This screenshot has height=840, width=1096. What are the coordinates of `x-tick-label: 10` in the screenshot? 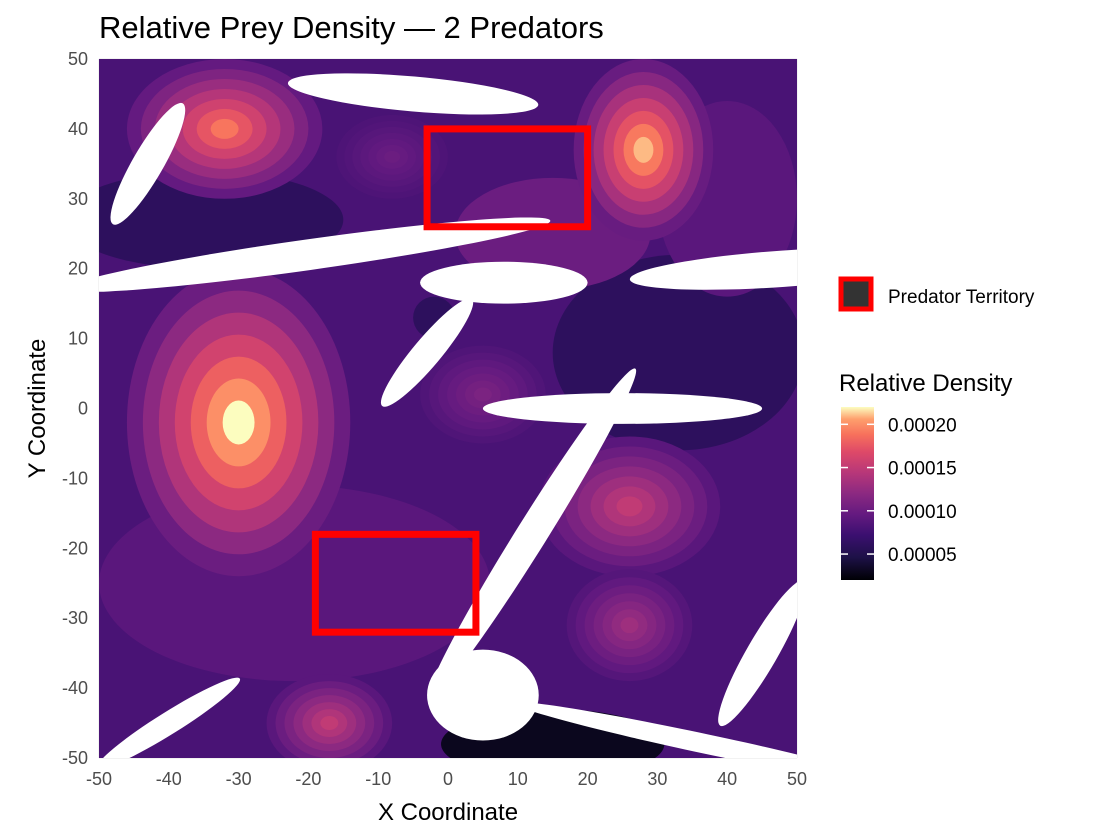 It's located at (518, 779).